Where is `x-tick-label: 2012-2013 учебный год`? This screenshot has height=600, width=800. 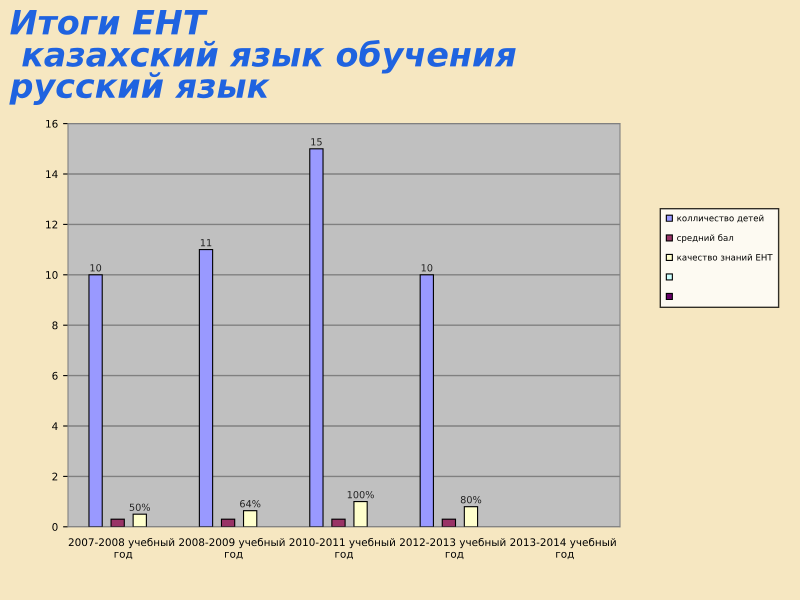 x-tick-label: 2012-2013 учебный год is located at coordinates (453, 549).